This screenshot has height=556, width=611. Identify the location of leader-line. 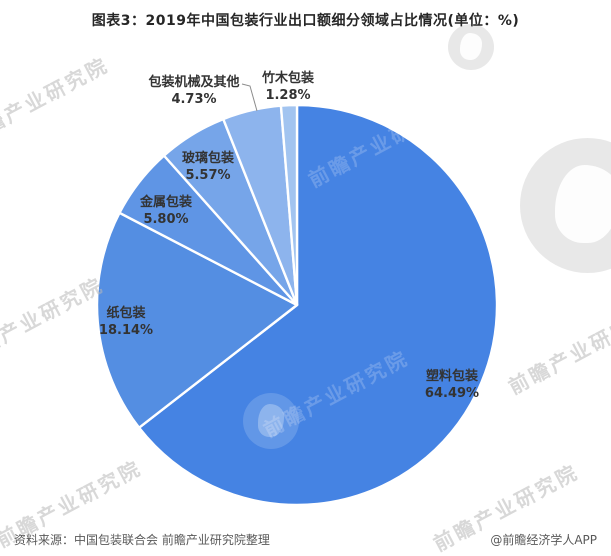
(249, 97).